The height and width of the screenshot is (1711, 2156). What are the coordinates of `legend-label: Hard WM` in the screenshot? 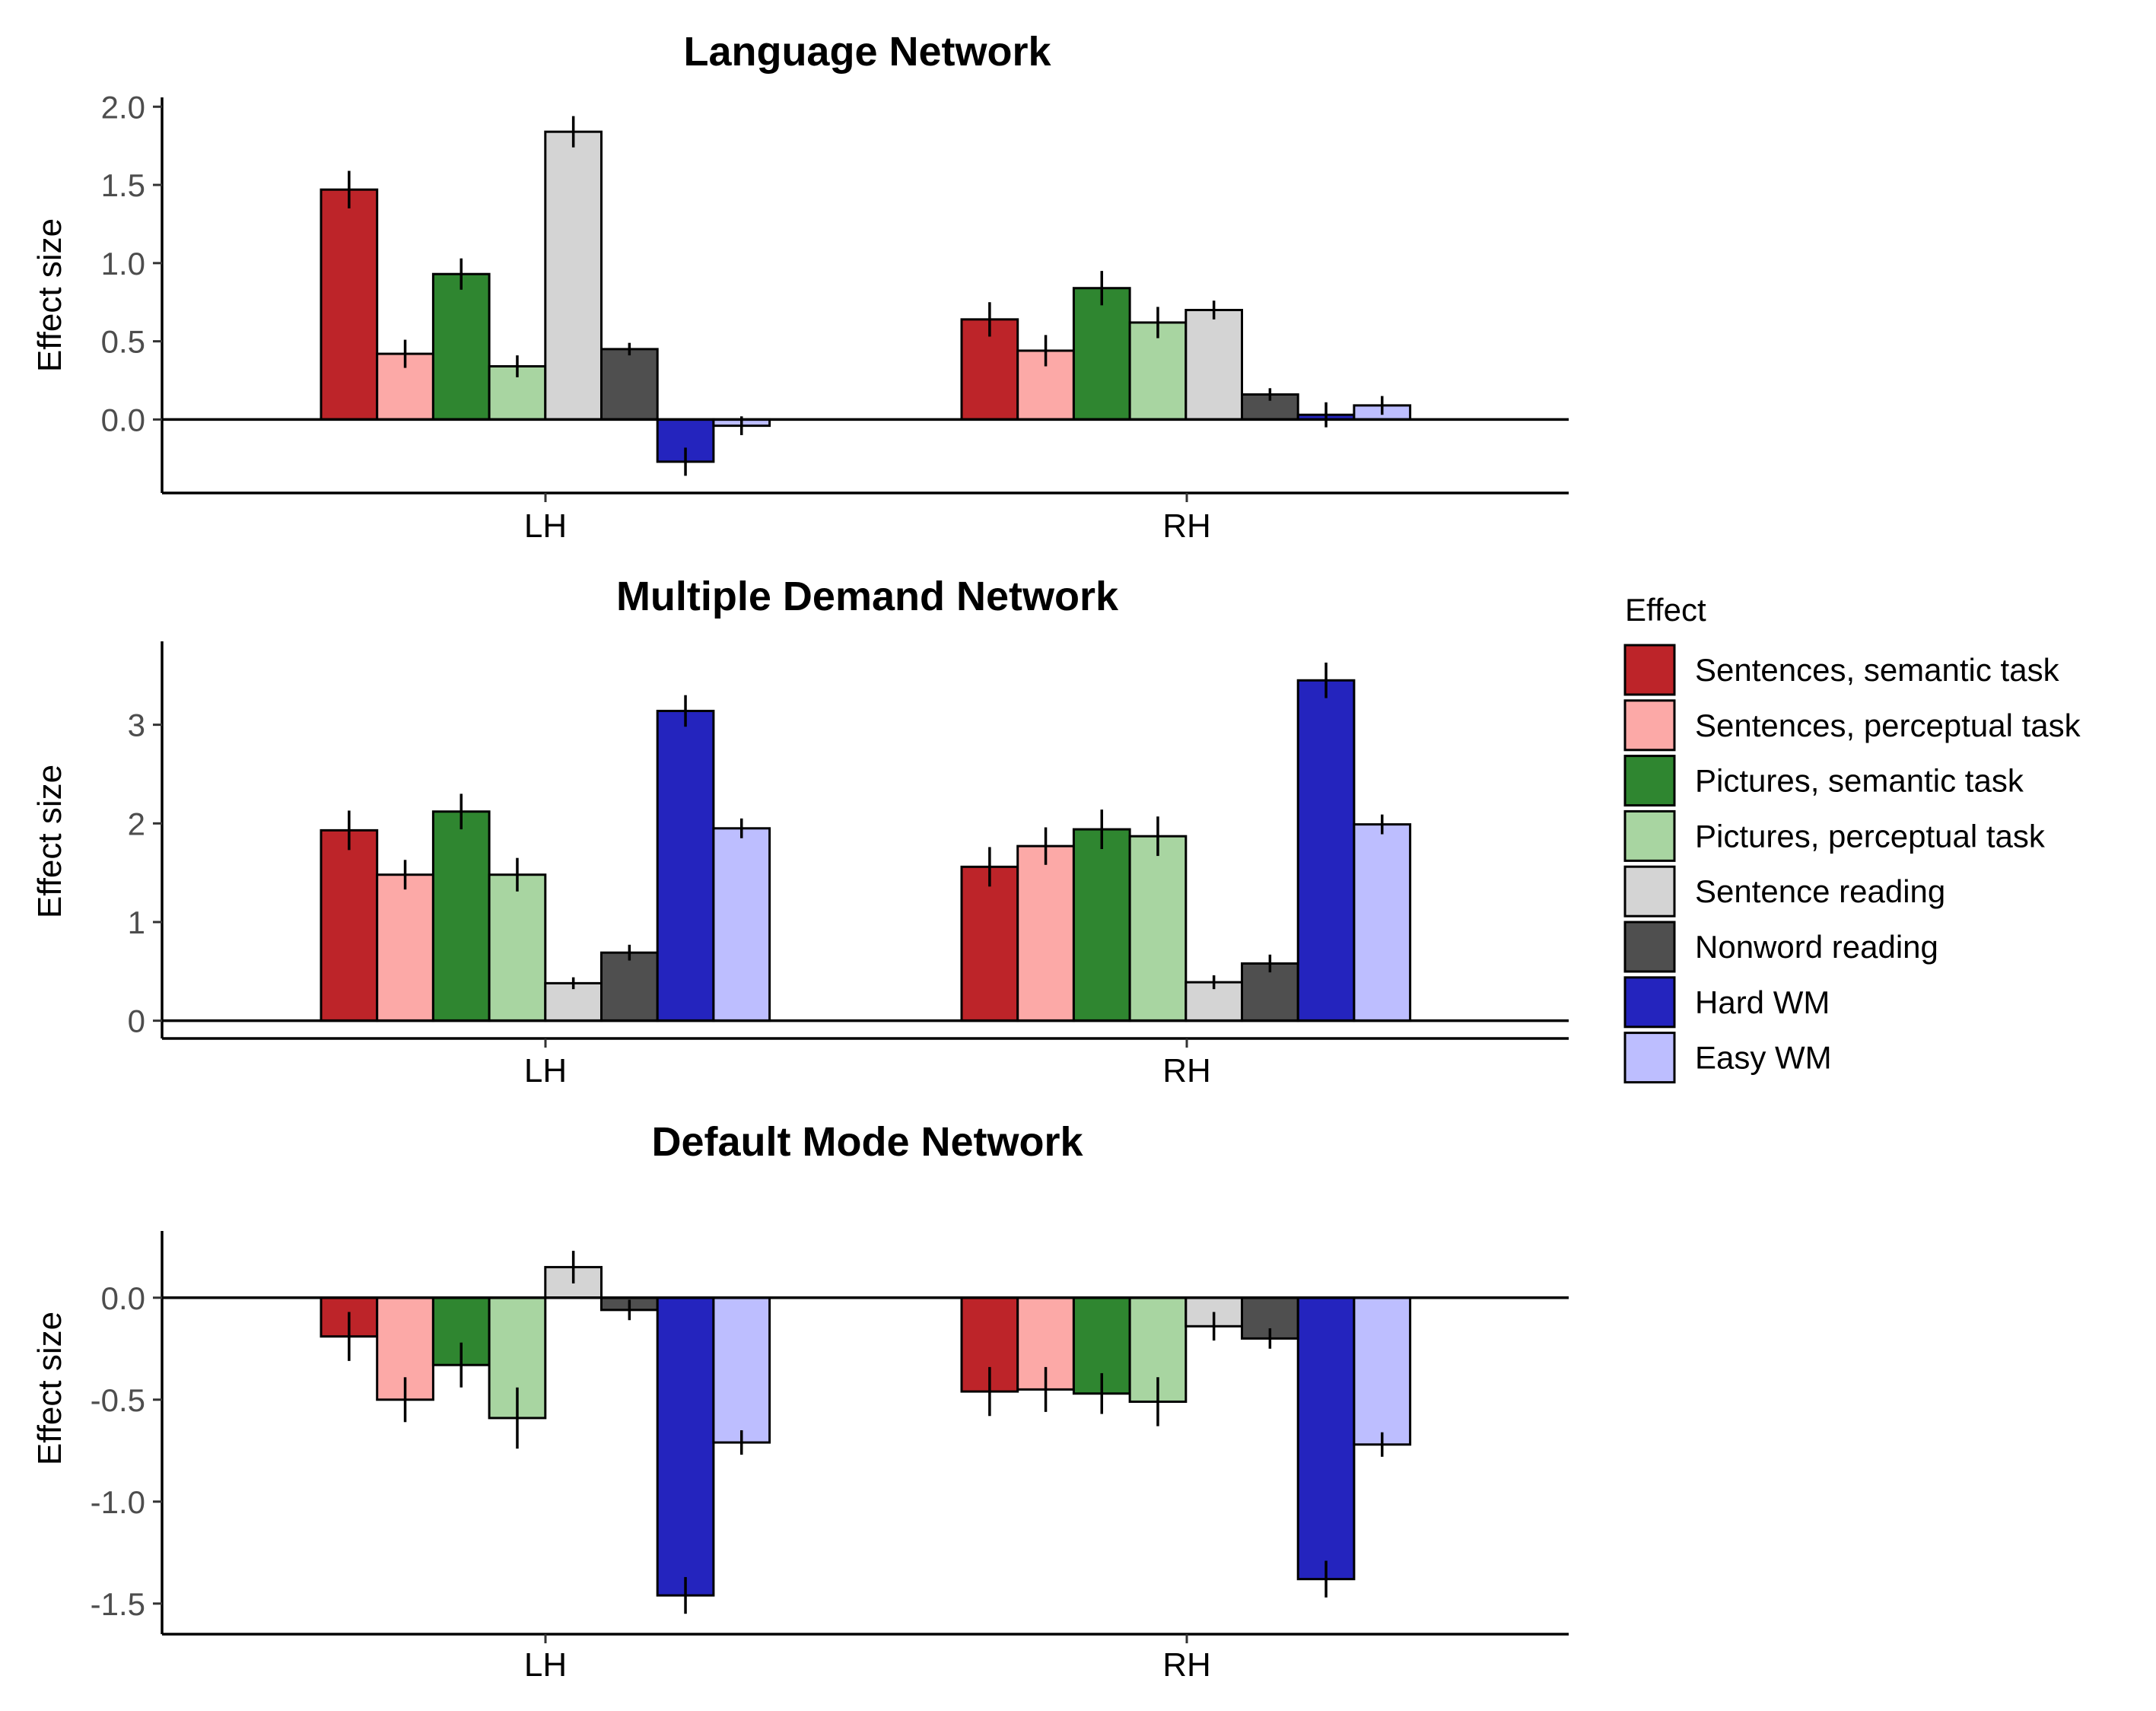 It's located at (1763, 1002).